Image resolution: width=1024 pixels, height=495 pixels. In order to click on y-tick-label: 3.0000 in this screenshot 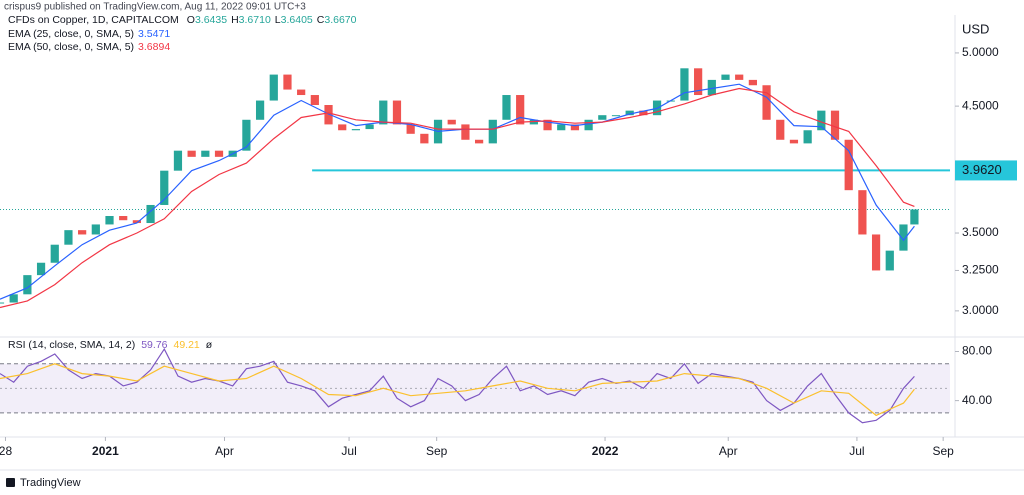, I will do `click(980, 310)`.